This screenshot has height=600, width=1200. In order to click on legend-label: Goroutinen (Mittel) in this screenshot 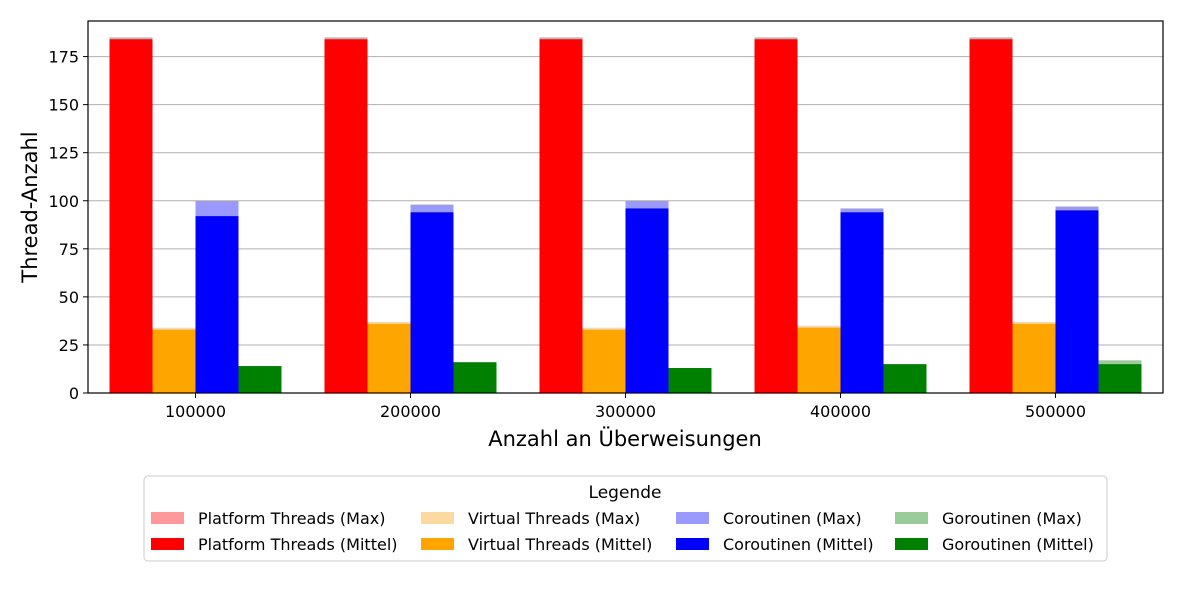, I will do `click(1018, 544)`.